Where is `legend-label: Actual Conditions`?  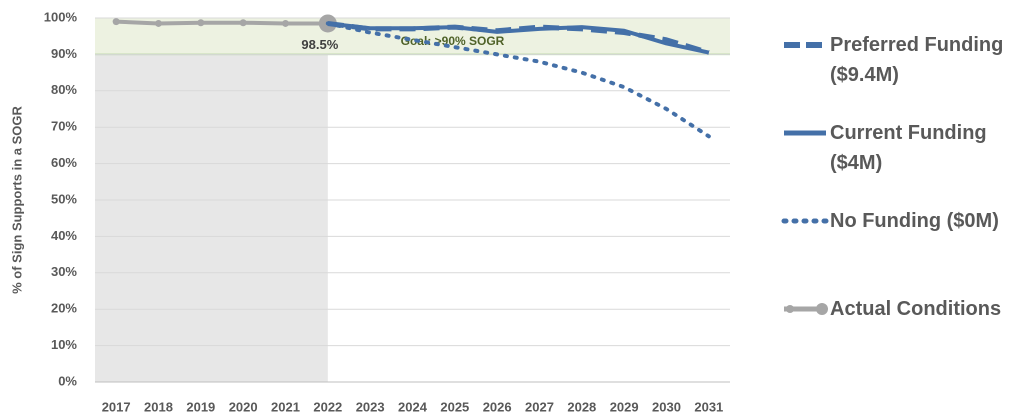
legend-label: Actual Conditions is located at coordinates (916, 309).